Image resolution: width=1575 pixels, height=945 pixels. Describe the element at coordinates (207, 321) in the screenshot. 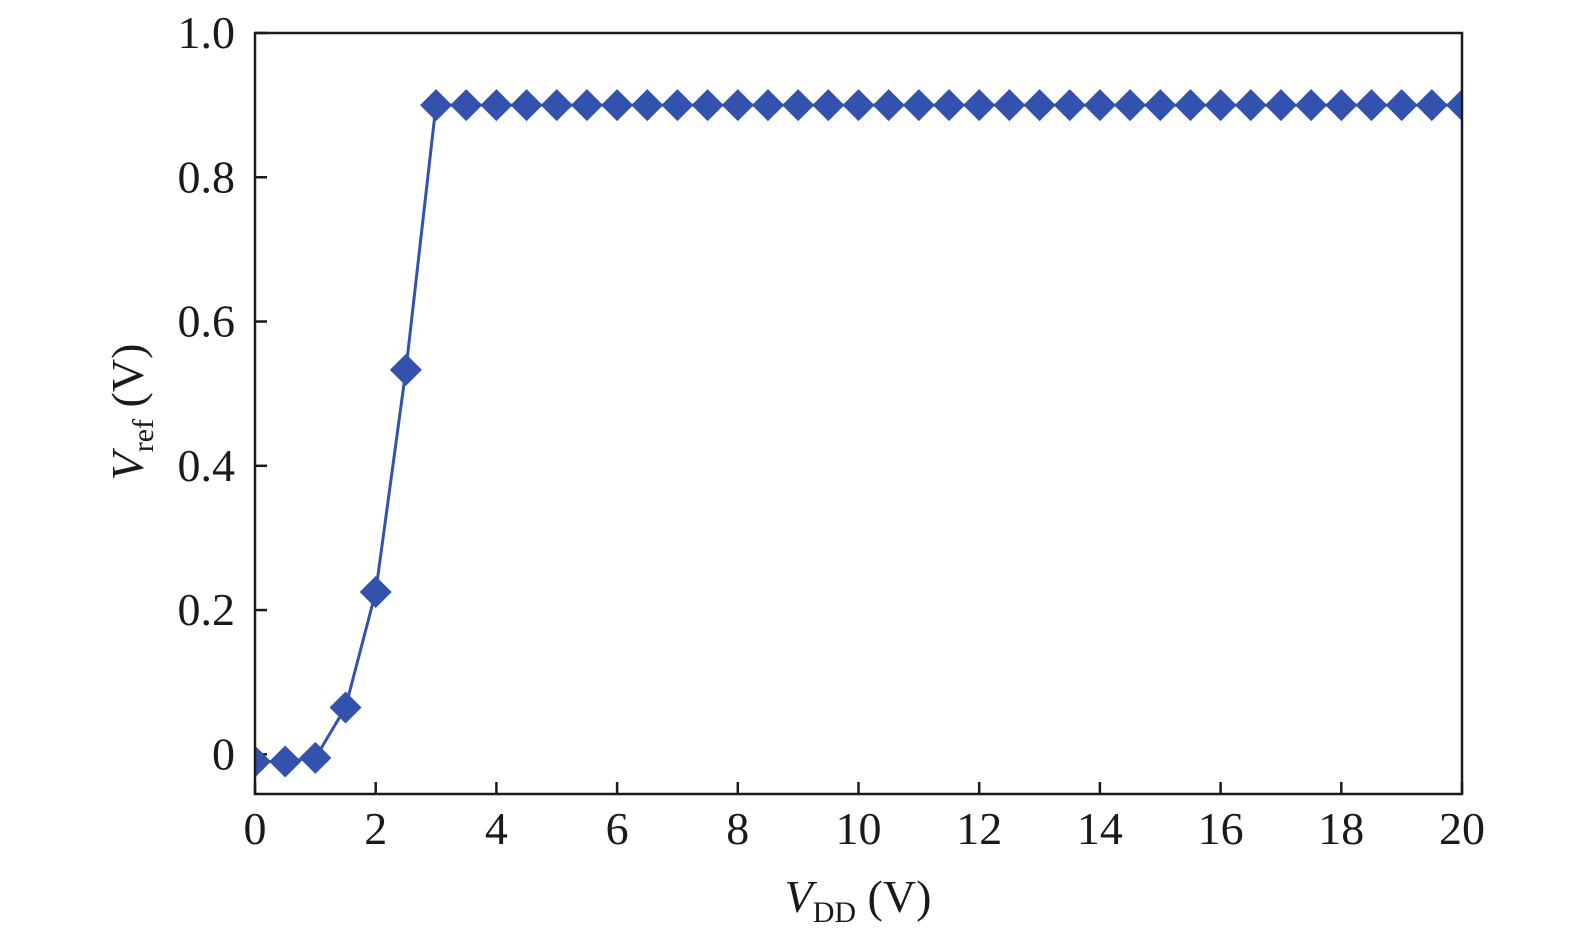

I see `y-tick-label: 0.6` at that location.